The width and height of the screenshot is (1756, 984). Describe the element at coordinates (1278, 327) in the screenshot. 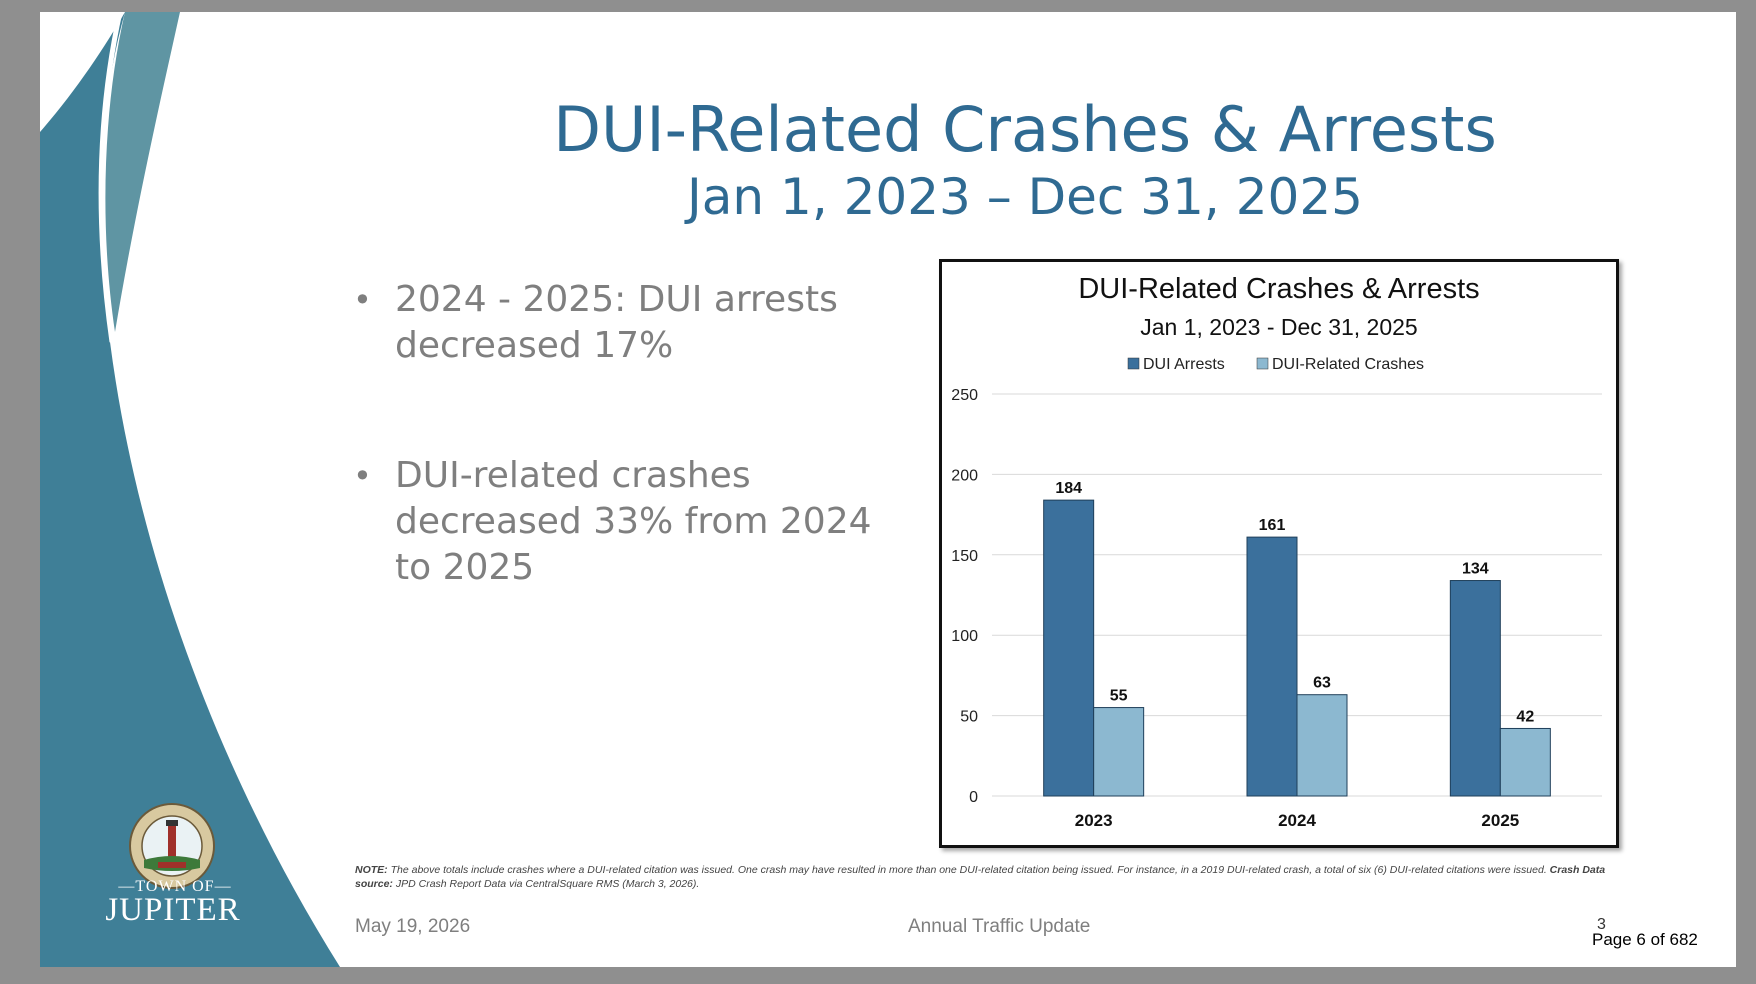

I see `chart-subtitle: Jan 1, 2023 - Dec 31, 2025` at that location.